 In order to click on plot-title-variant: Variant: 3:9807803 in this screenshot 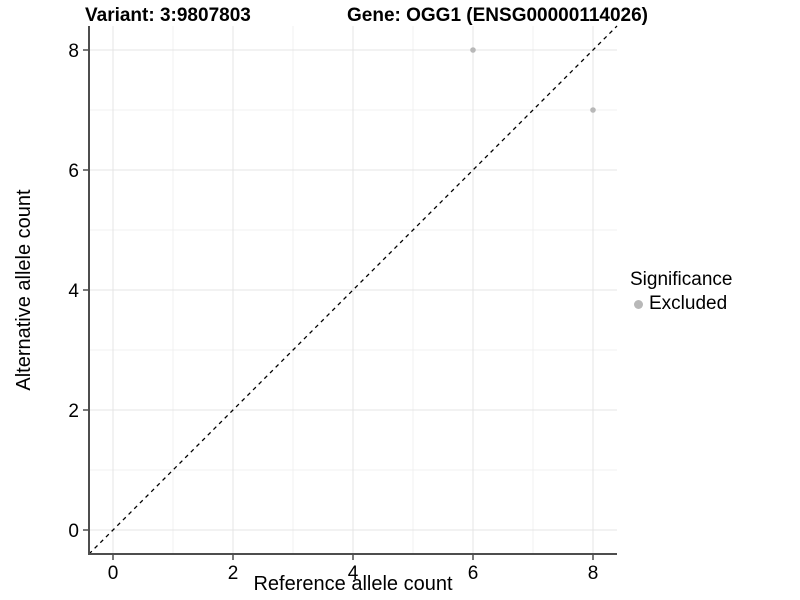, I will do `click(168, 15)`.